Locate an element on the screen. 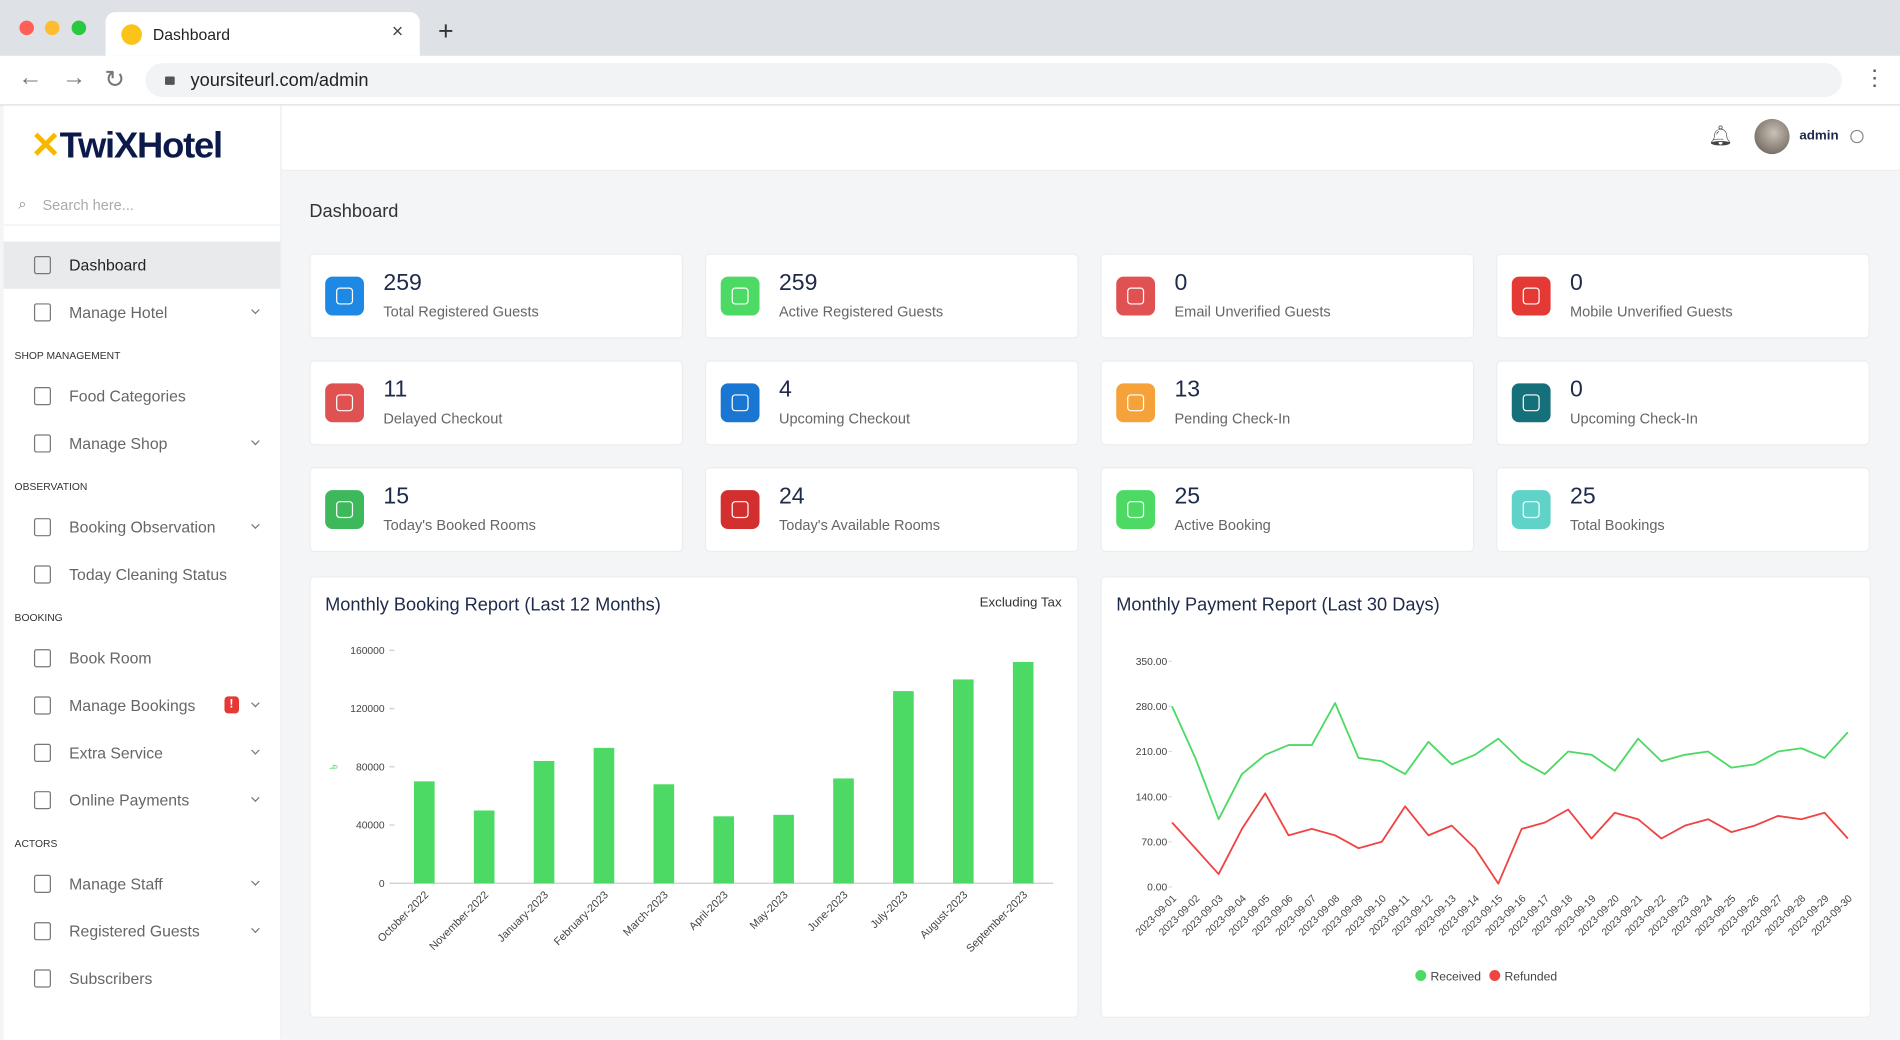 Image resolution: width=1900 pixels, height=1040 pixels. legend-label: Received is located at coordinates (1455, 976).